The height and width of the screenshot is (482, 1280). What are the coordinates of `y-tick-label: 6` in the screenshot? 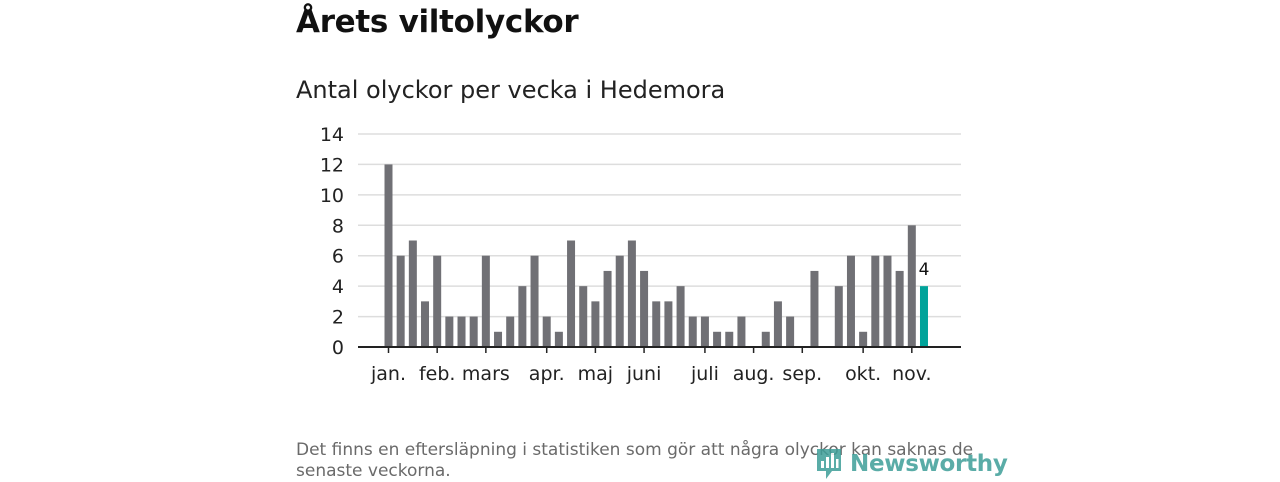 It's located at (338, 257).